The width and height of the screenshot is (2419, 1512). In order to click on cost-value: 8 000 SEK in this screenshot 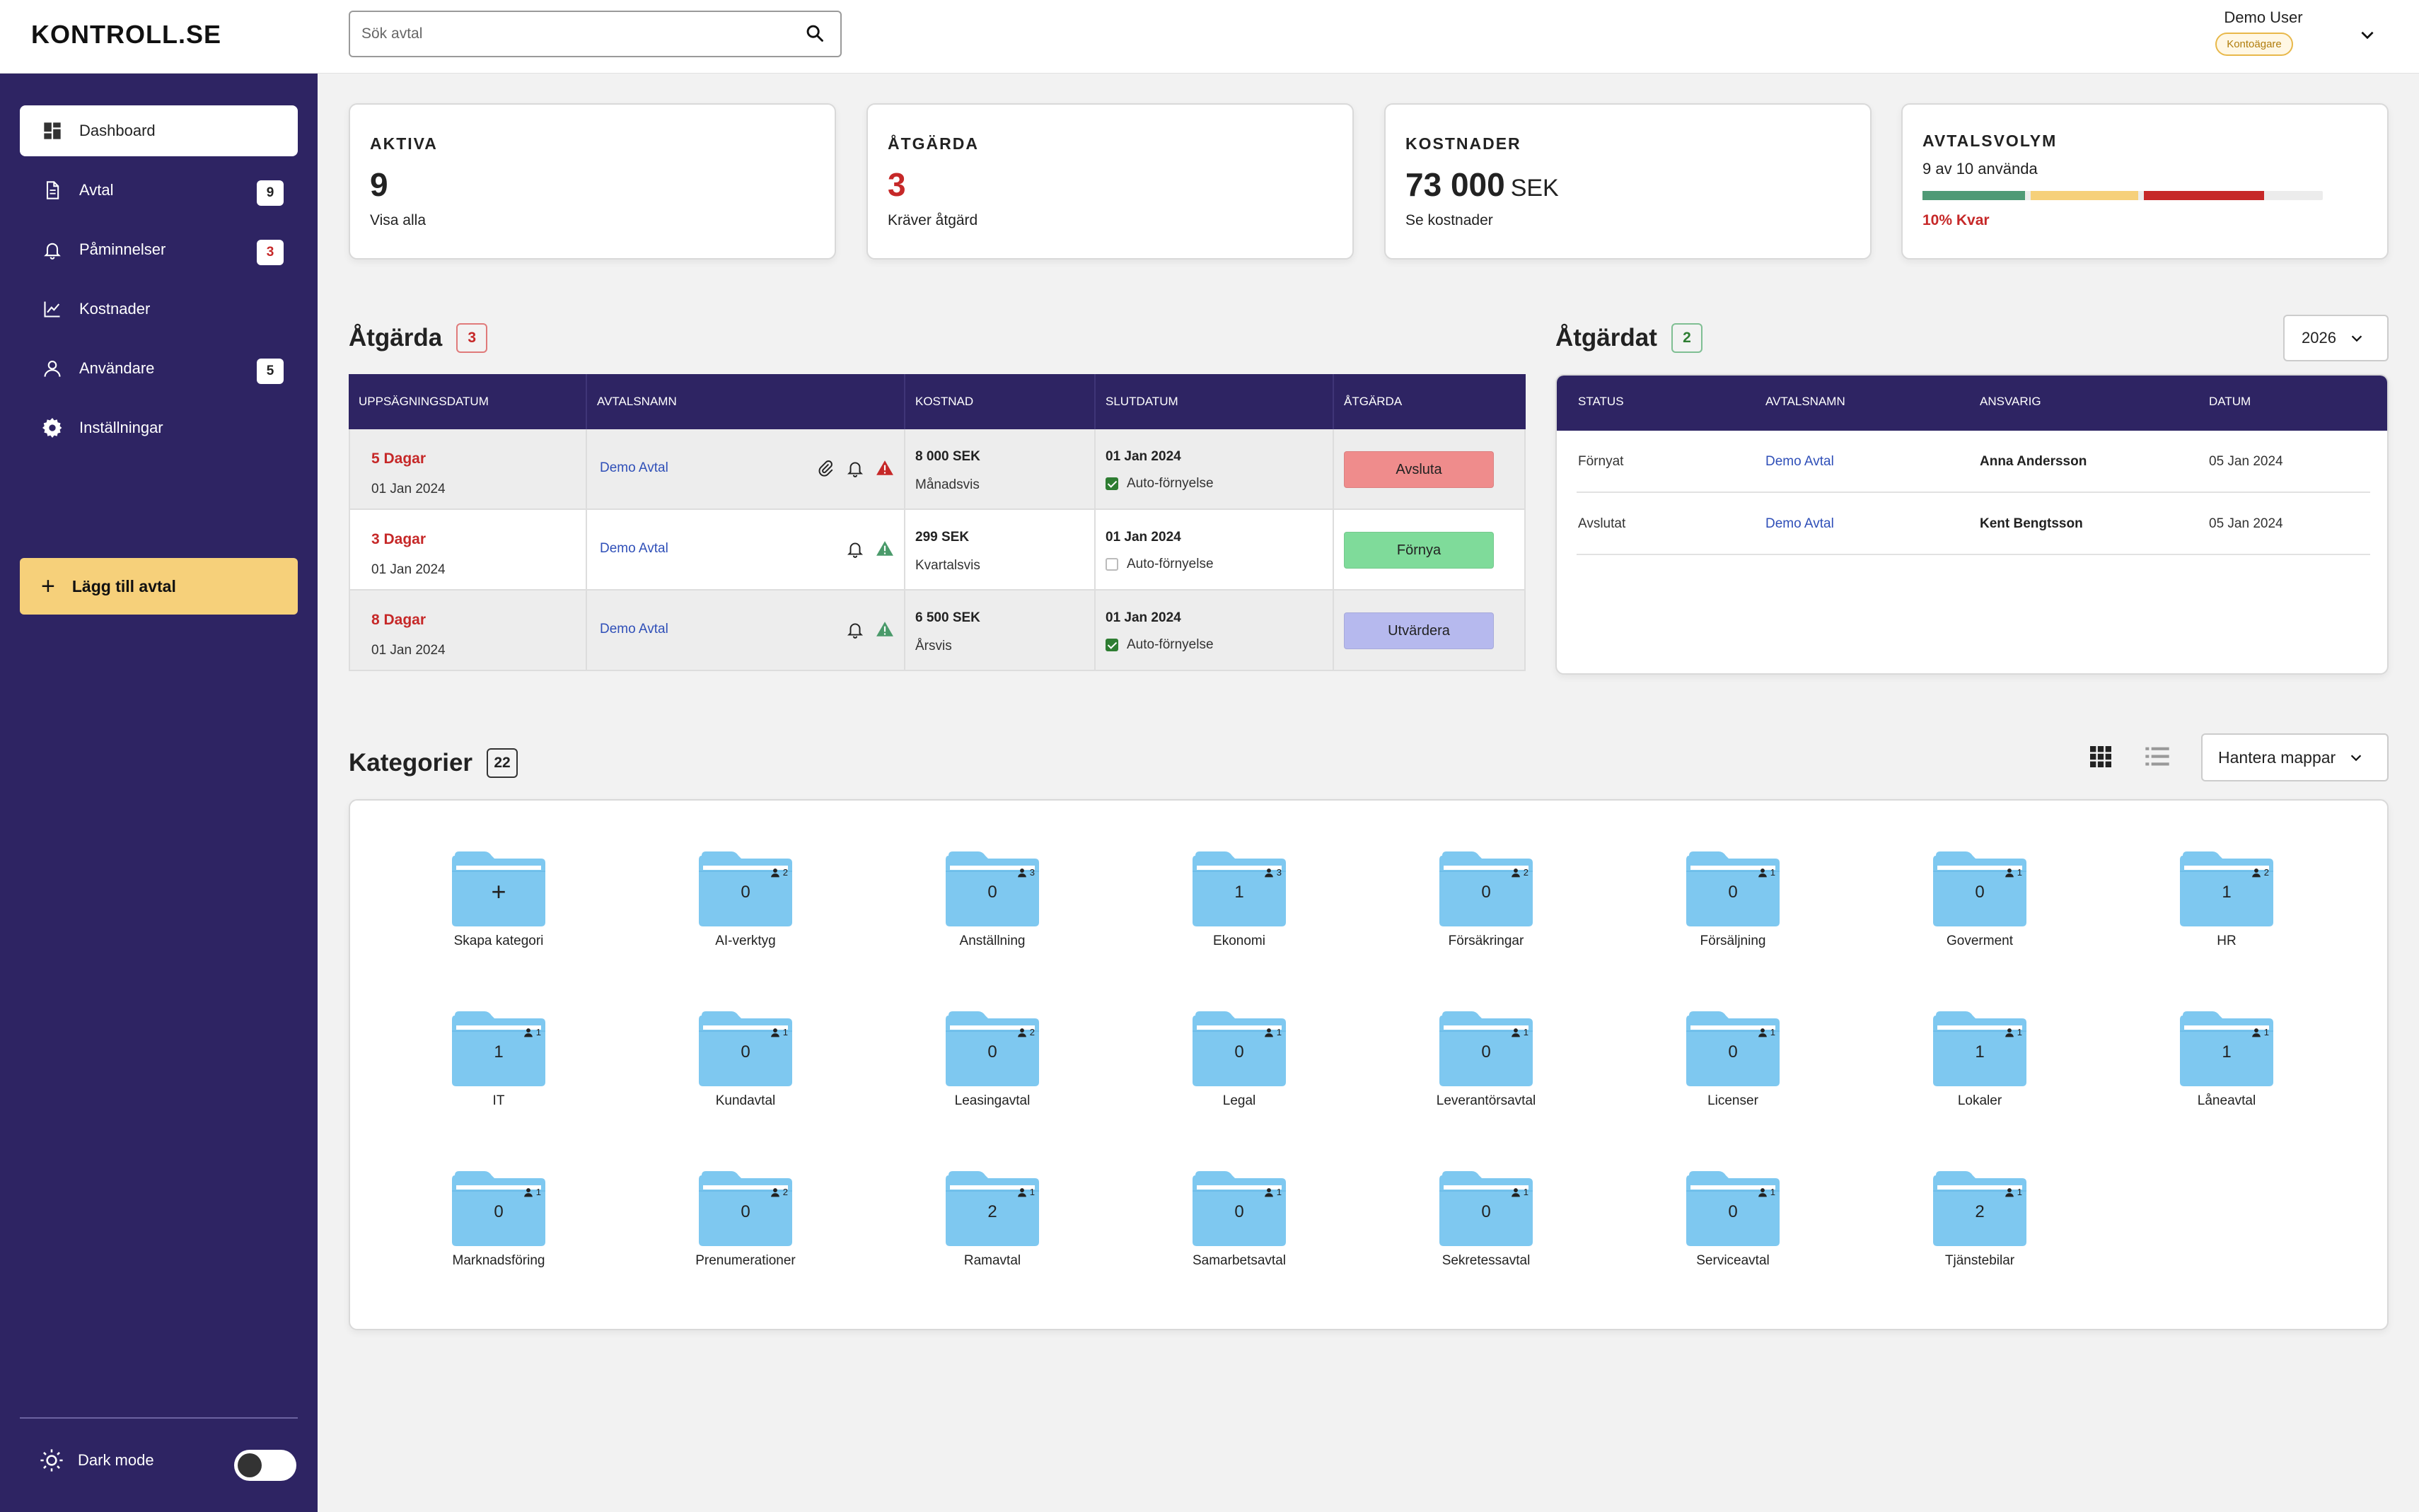, I will do `click(948, 456)`.